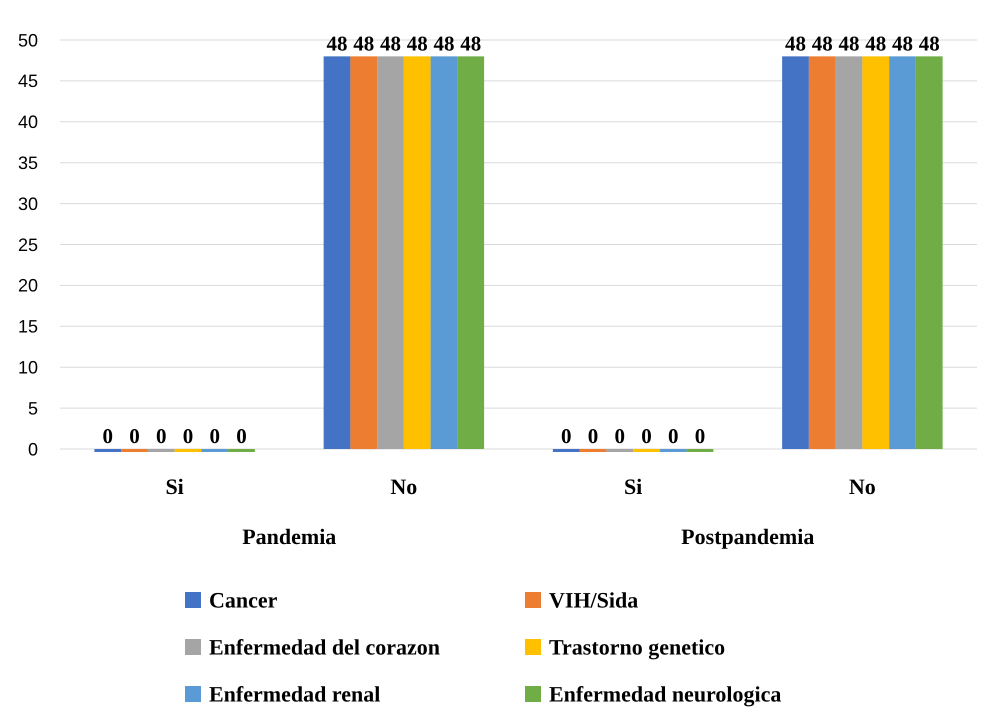 The width and height of the screenshot is (997, 709). I want to click on legend-label: Enfermedad del corazon, so click(324, 647).